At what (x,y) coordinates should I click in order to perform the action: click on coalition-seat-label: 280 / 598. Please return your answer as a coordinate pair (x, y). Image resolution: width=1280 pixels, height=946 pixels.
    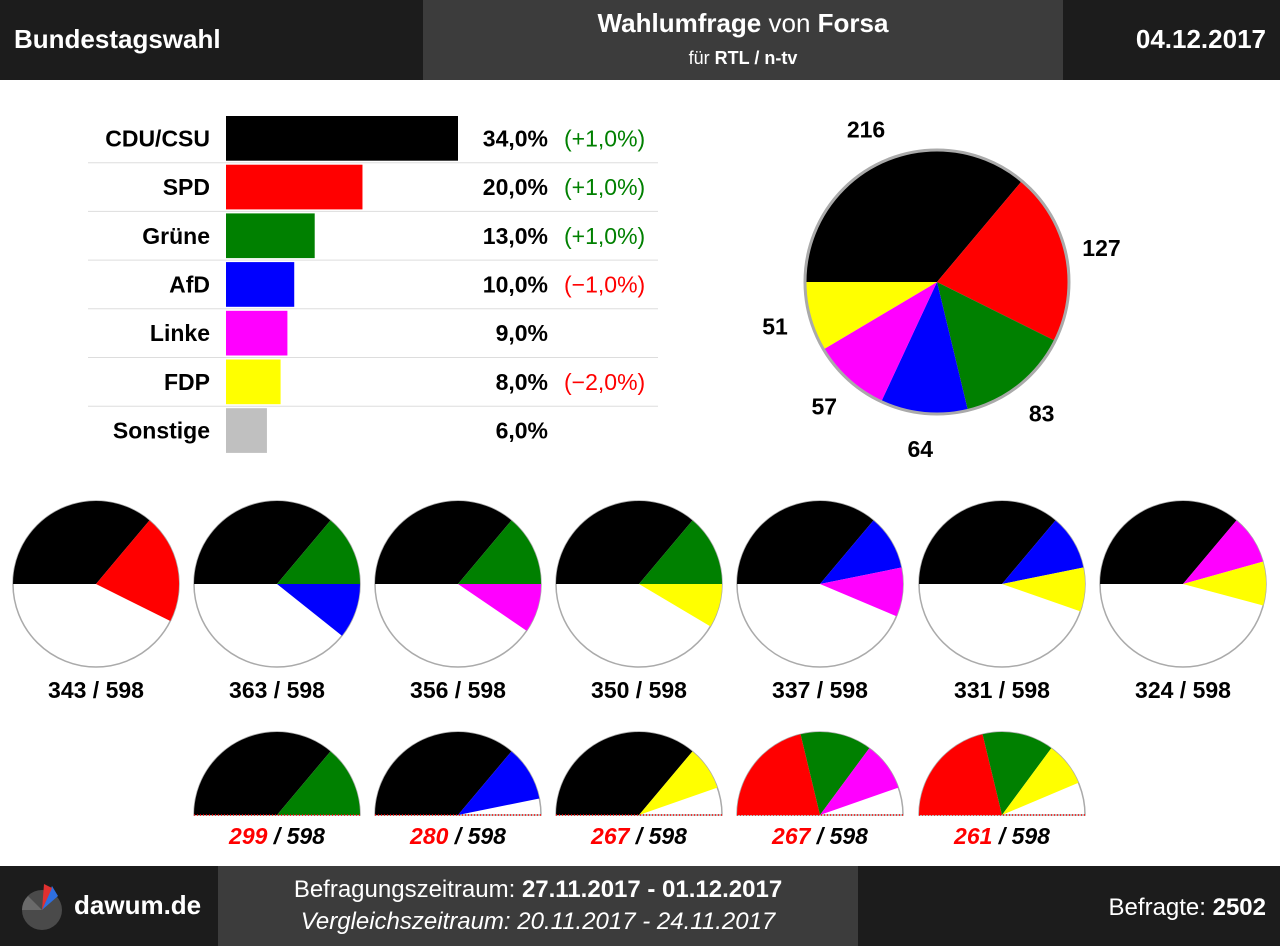
    Looking at the image, I should click on (457, 836).